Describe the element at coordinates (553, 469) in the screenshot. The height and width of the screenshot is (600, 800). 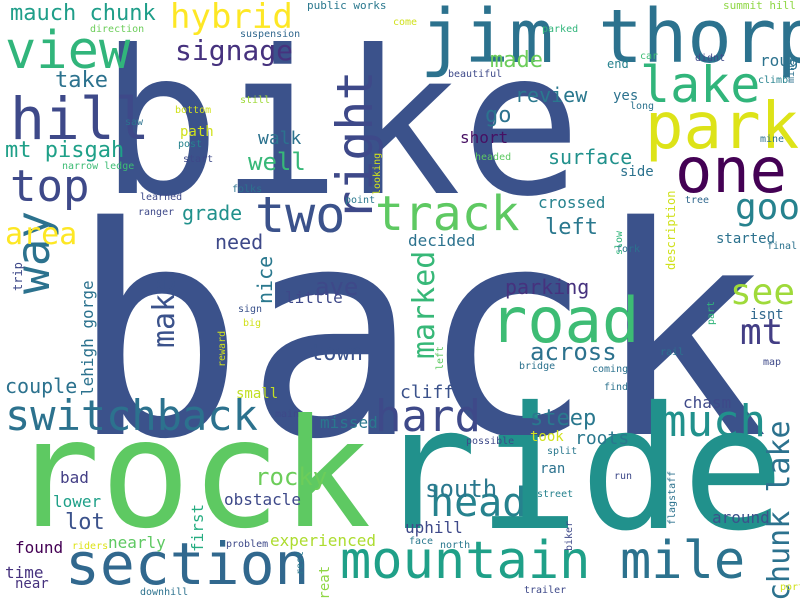
I see `cloud-word: ran` at that location.